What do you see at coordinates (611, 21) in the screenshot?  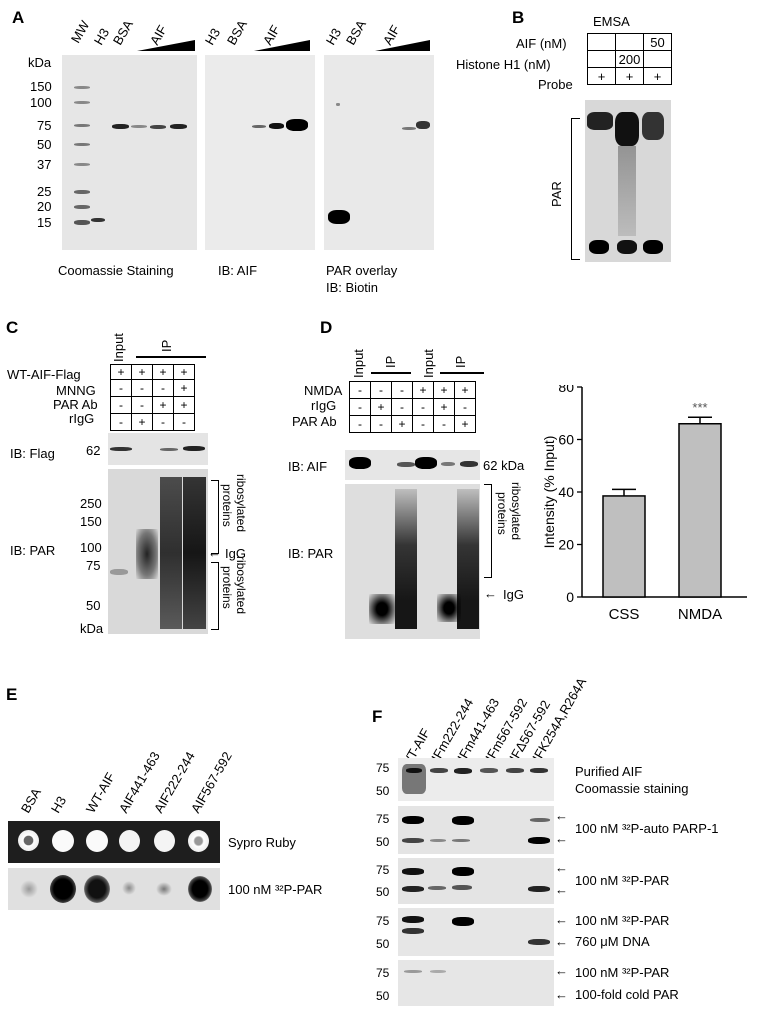 I see `emsa-title: EMSA` at bounding box center [611, 21].